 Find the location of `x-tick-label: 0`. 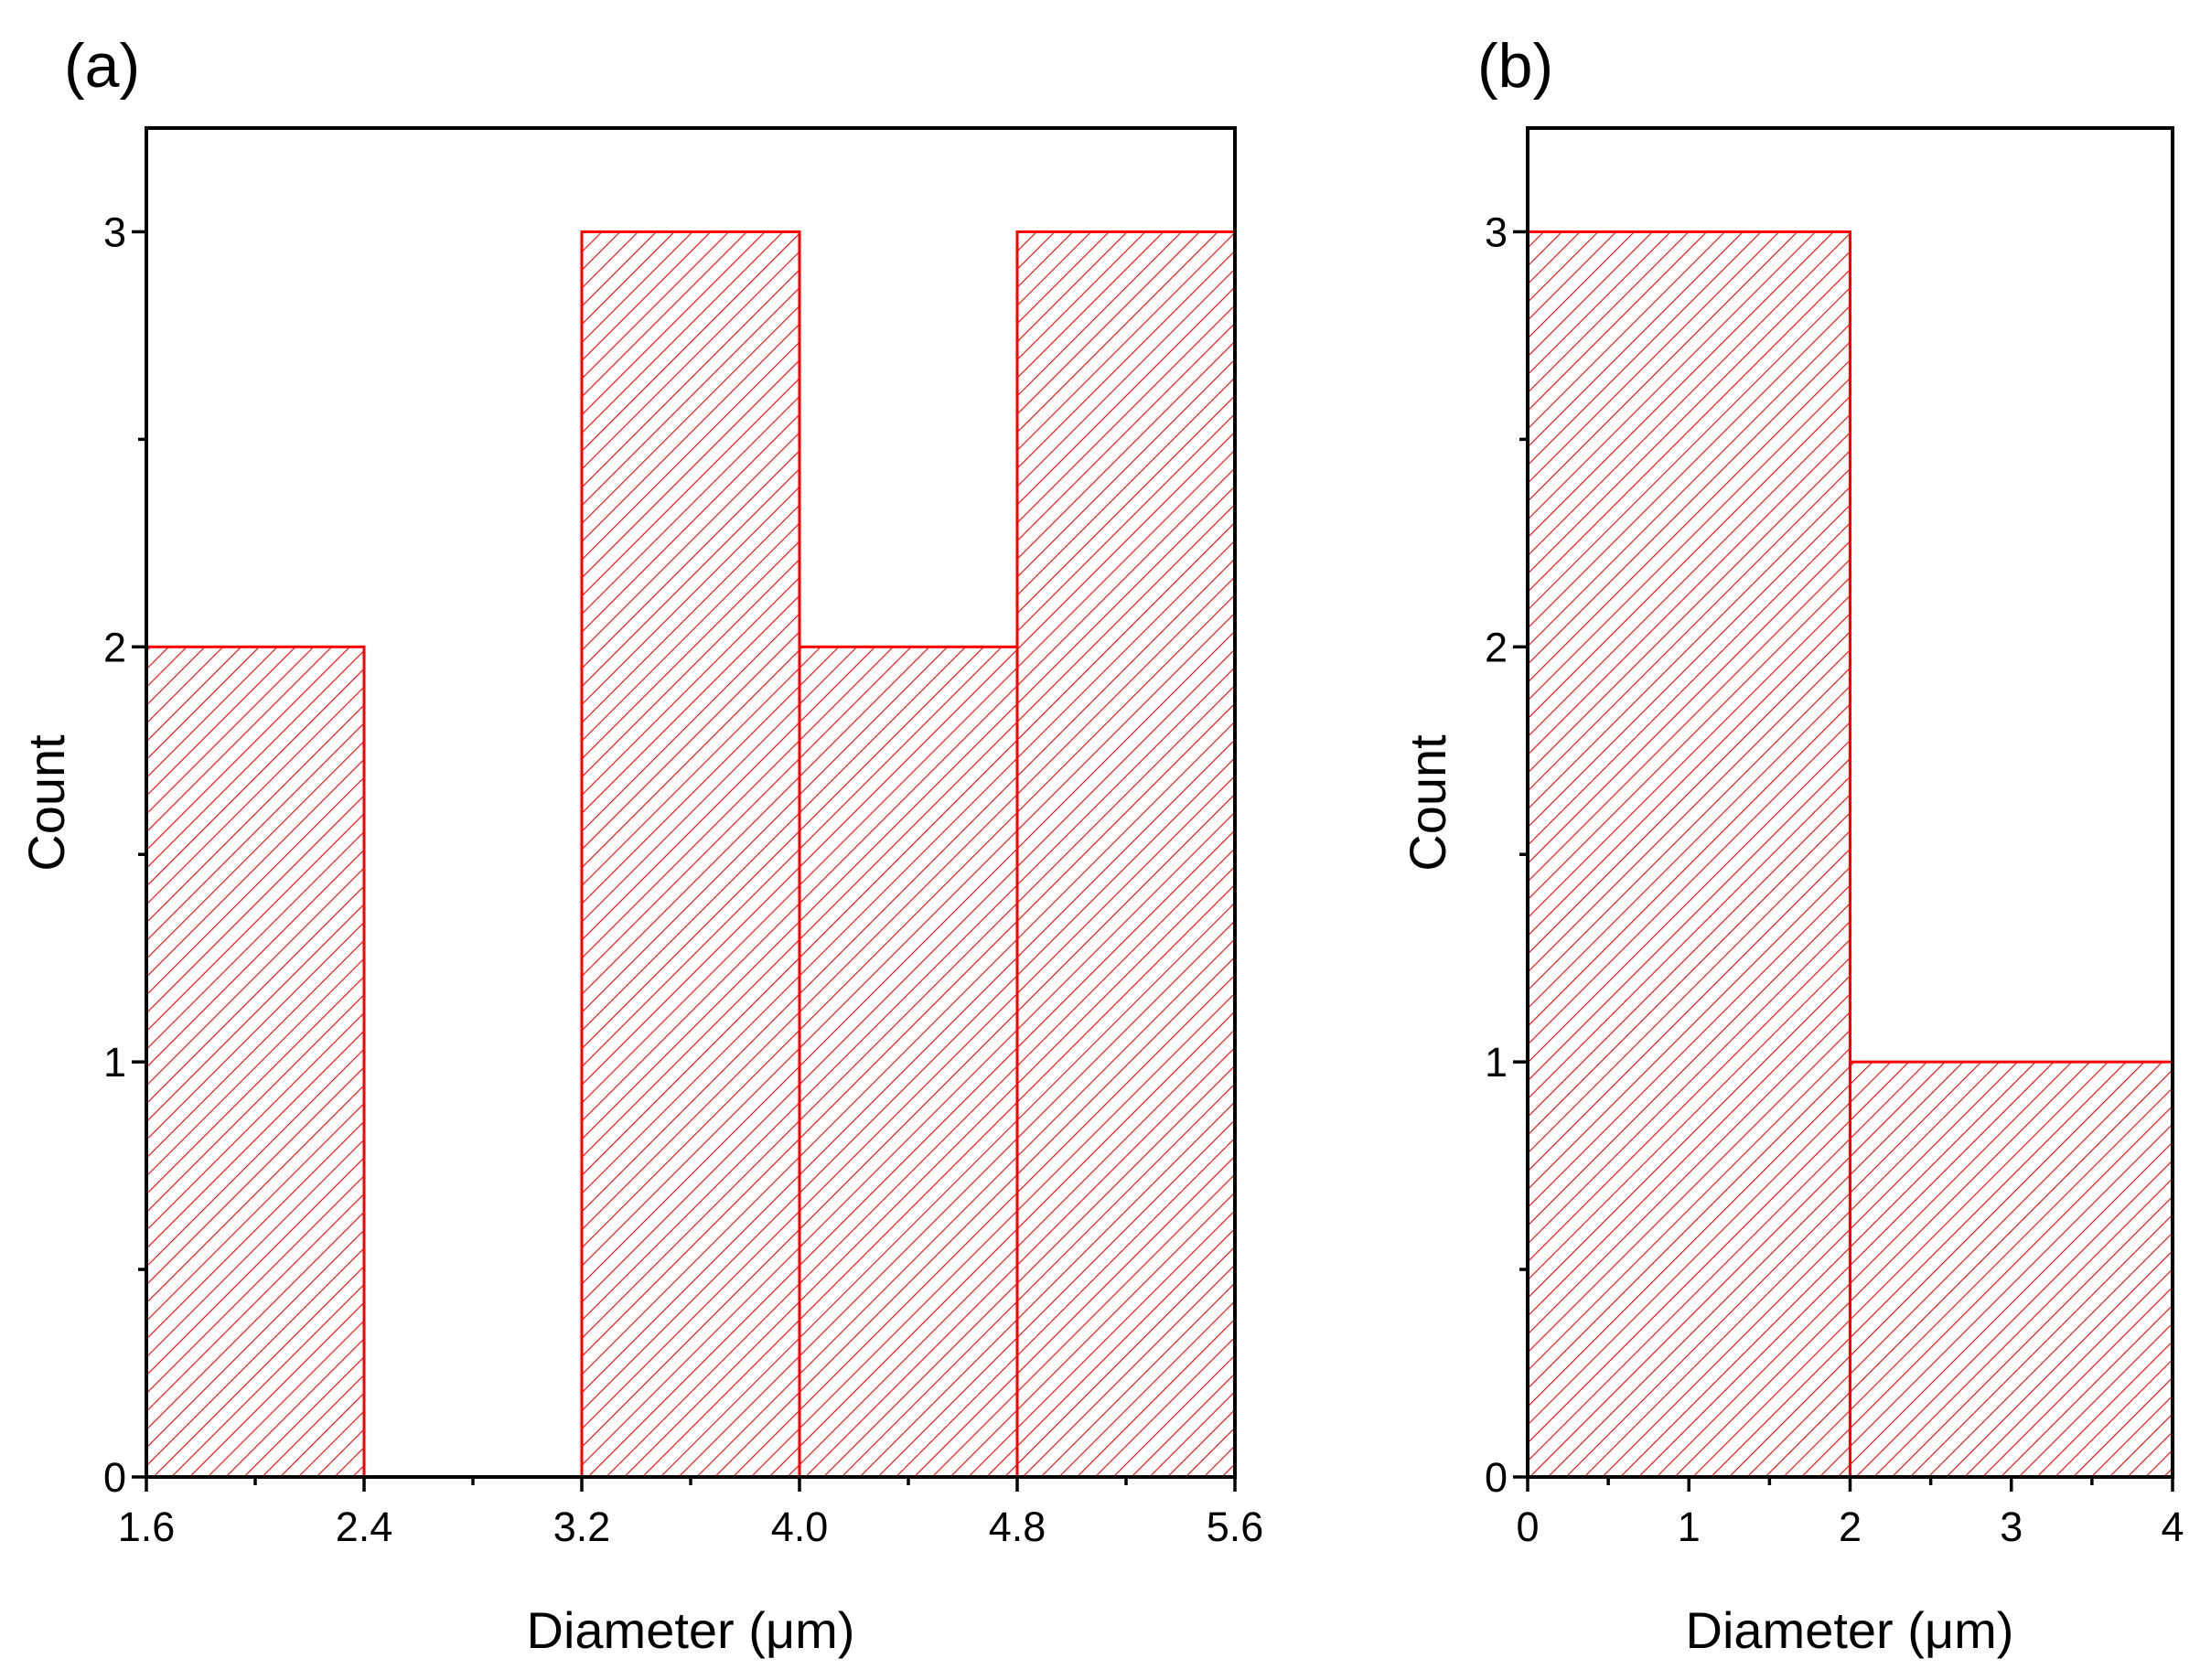

x-tick-label: 0 is located at coordinates (1528, 1526).